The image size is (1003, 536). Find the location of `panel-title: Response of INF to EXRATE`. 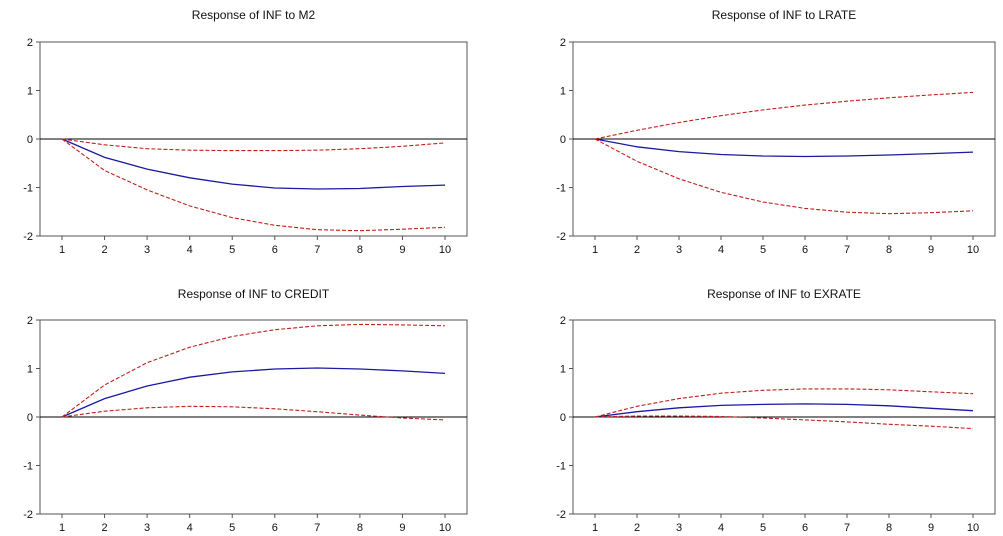

panel-title: Response of INF to EXRATE is located at coordinates (784, 294).